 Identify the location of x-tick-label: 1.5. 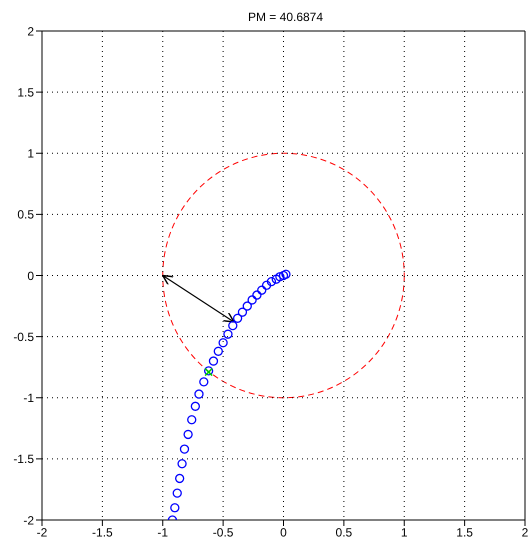
(465, 533).